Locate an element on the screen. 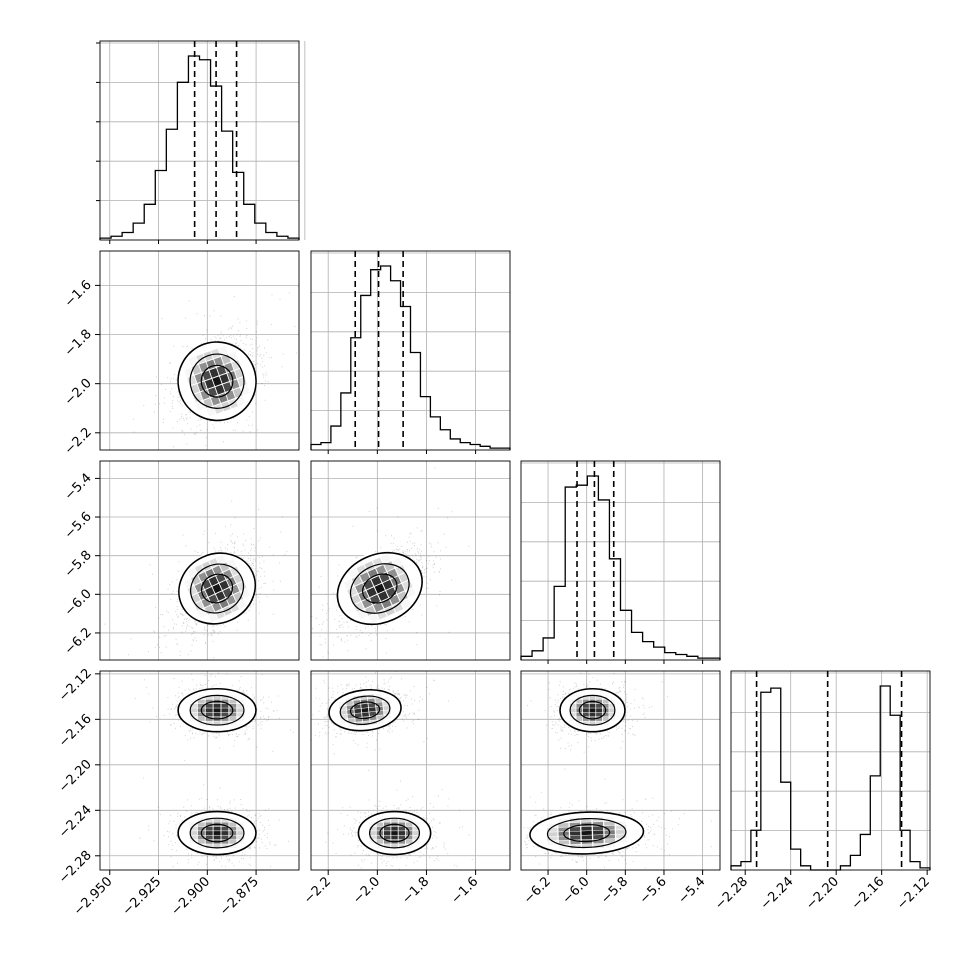 The width and height of the screenshot is (970, 970). histogram-step is located at coordinates (199, 147).